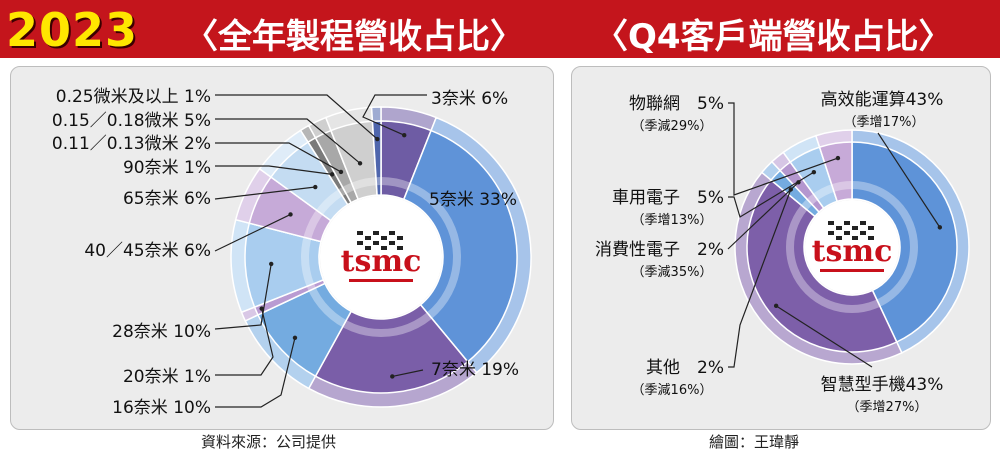  What do you see at coordinates (133, 97) in the screenshot?
I see `slice-label-text: 0.25微米及以上 1%` at bounding box center [133, 97].